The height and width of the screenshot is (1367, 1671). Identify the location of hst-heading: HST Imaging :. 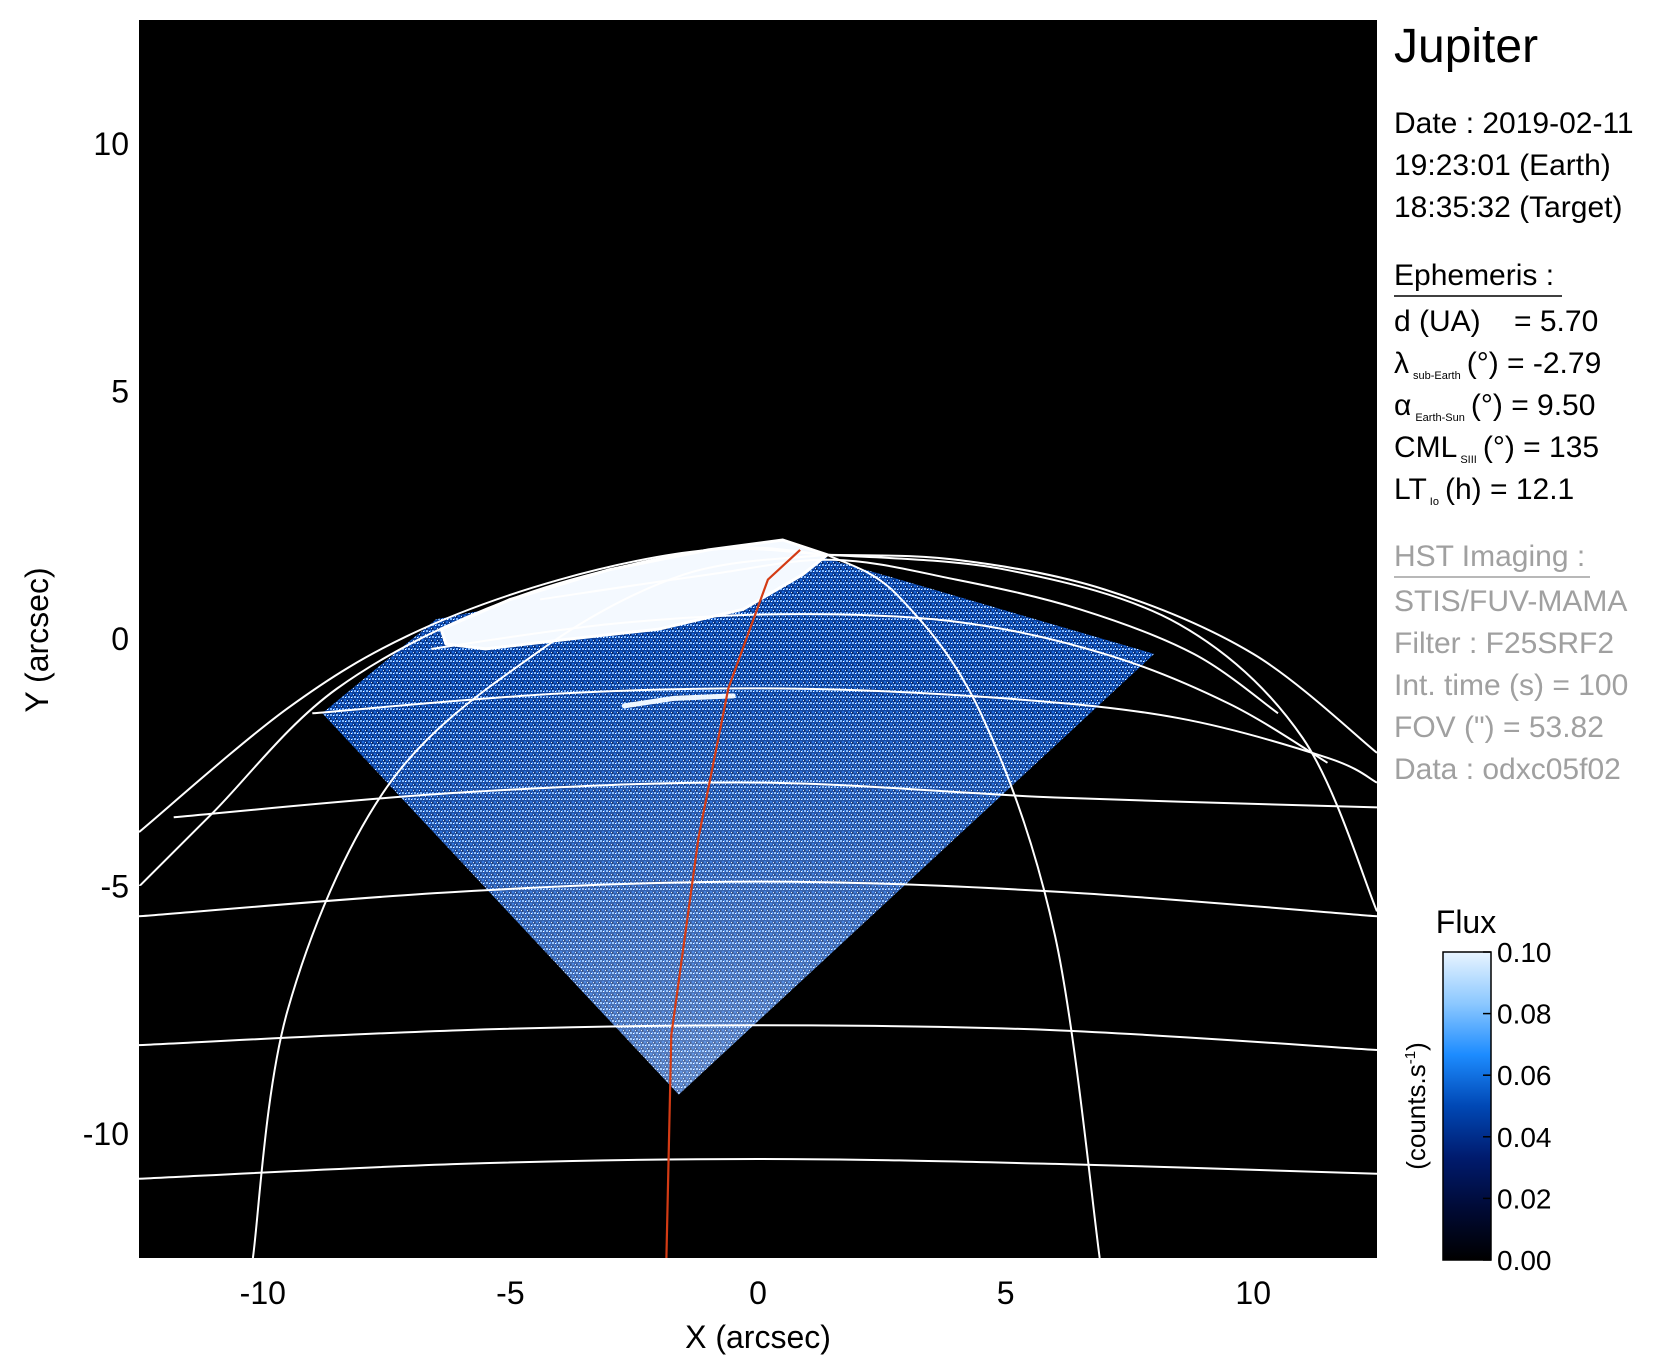
(1489, 556).